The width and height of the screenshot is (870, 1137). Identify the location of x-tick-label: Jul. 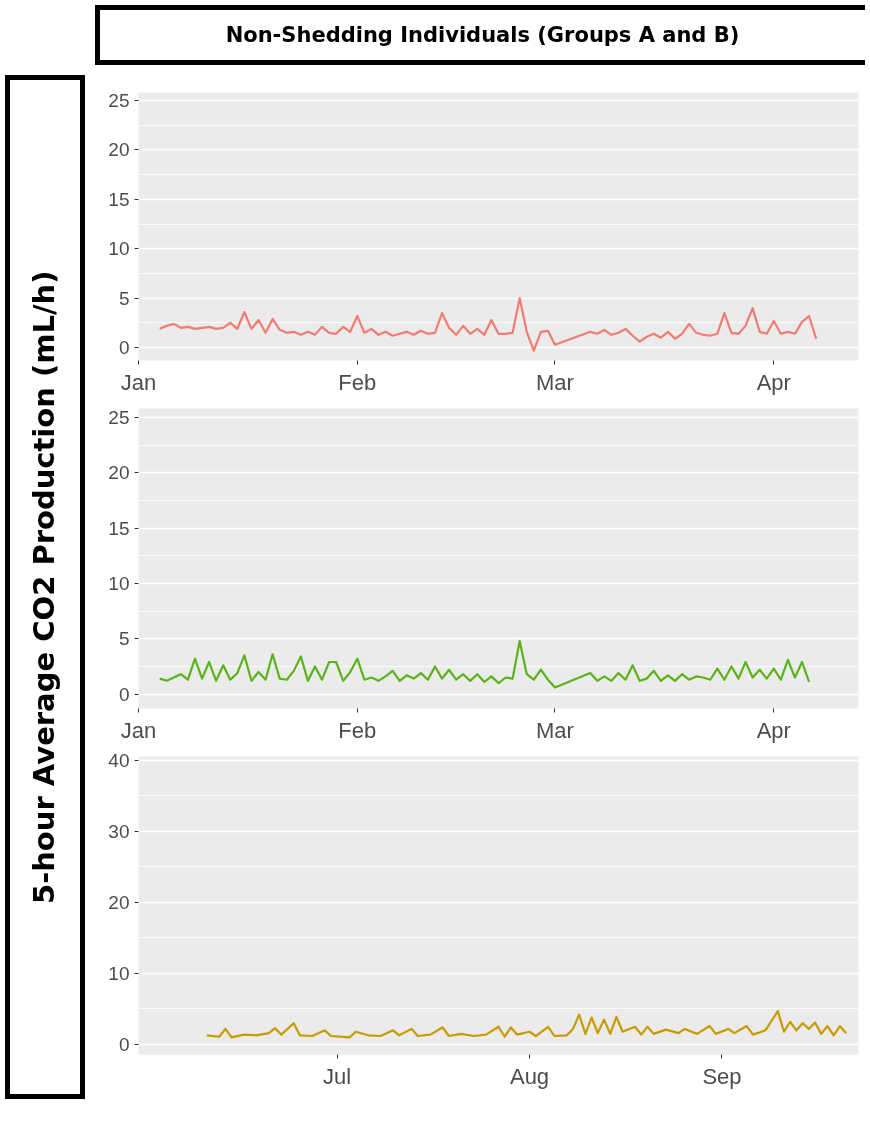
(337, 1076).